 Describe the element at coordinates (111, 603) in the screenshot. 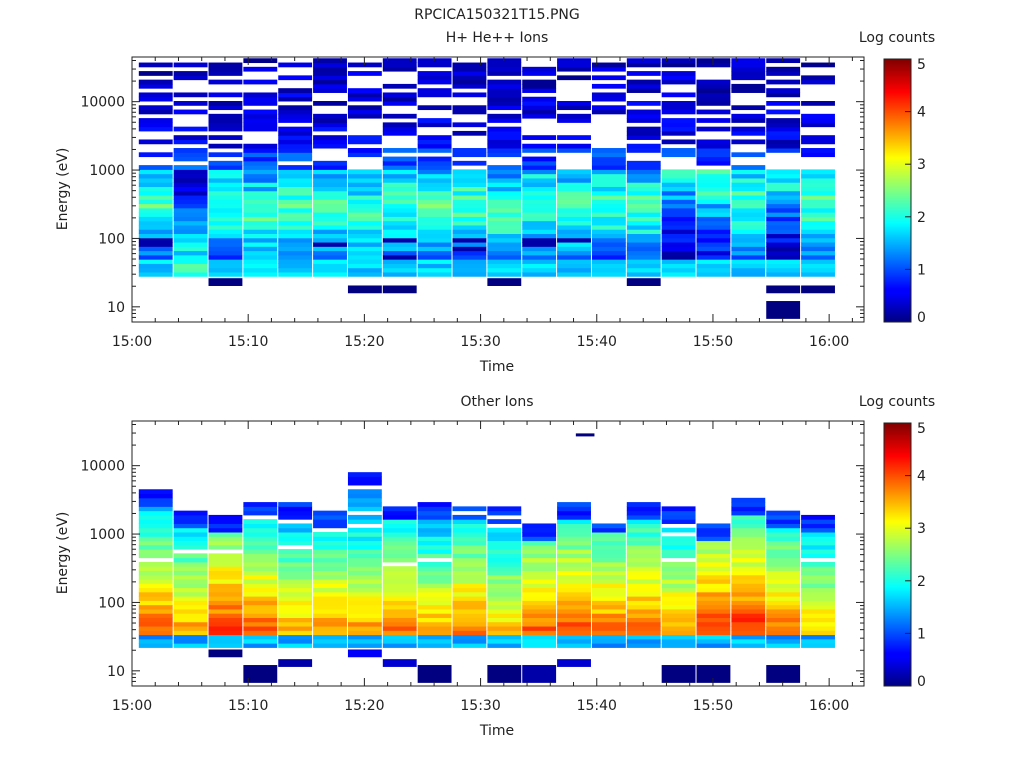

I see `y-tick-label: 100` at that location.